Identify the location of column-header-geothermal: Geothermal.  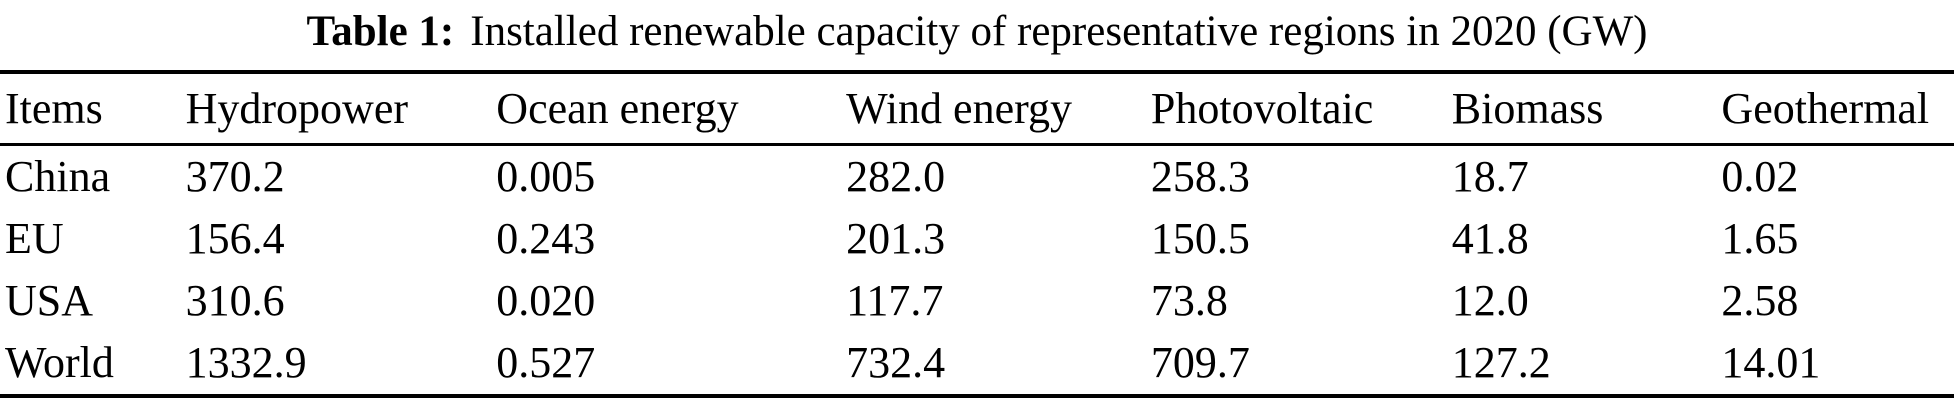
(1837, 108).